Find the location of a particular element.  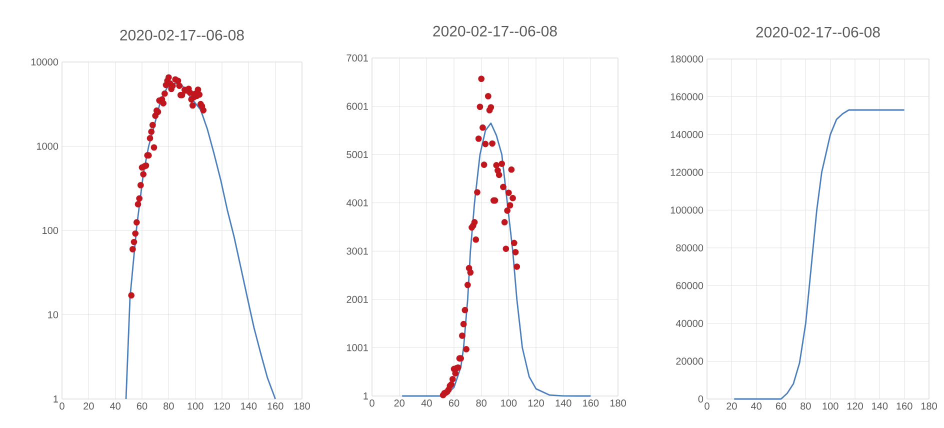

y-tick-label: 140000 is located at coordinates (687, 134).